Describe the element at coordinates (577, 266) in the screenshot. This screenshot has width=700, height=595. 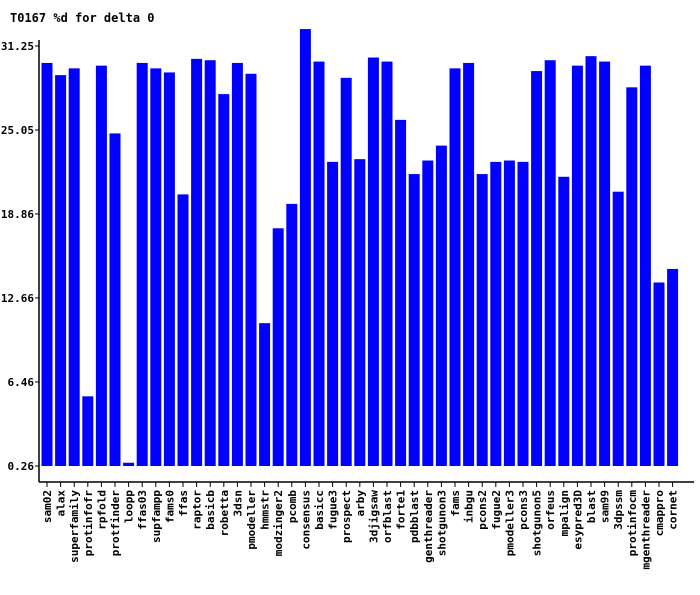
I see `bar-esypred3D` at that location.